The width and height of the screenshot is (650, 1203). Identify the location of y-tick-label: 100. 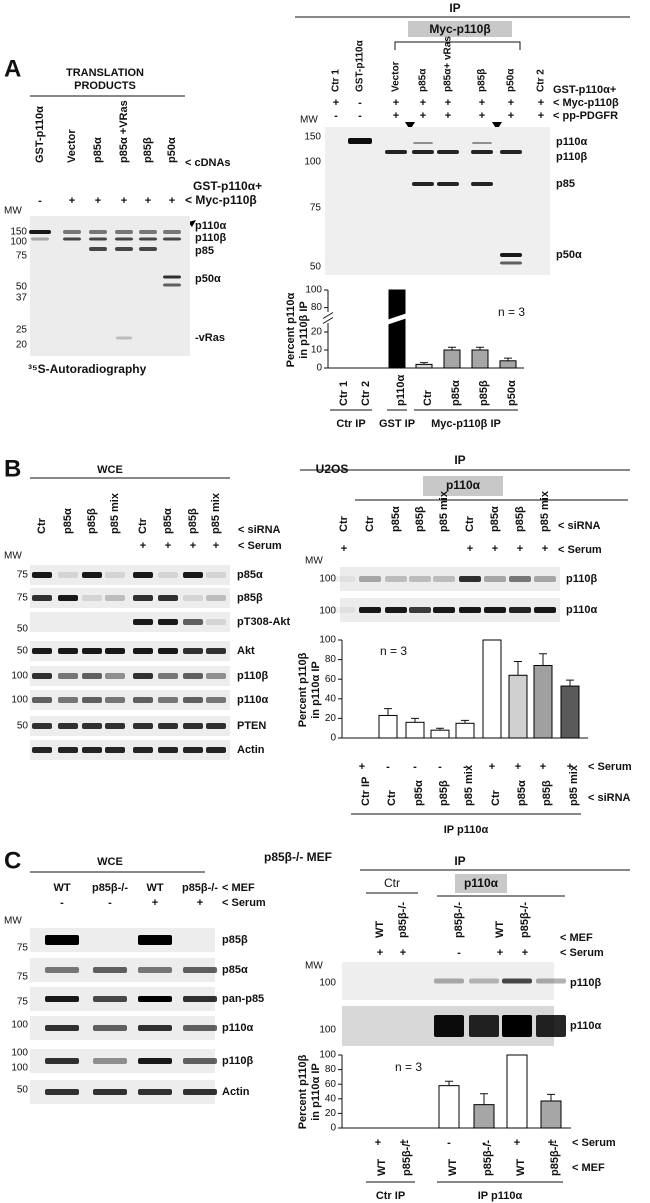
(327, 1055).